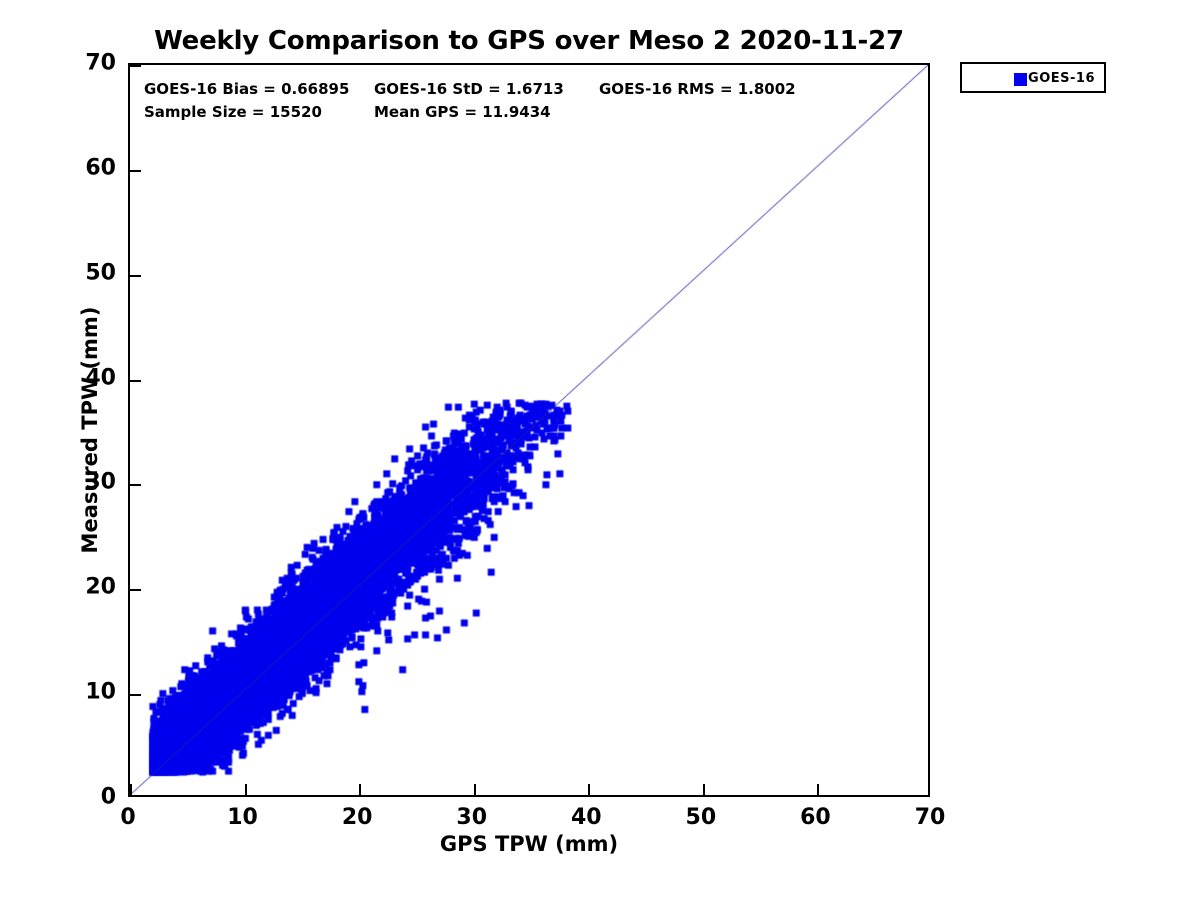 The image size is (1200, 900). Describe the element at coordinates (930, 817) in the screenshot. I see `x-tick-label-70: 70` at that location.